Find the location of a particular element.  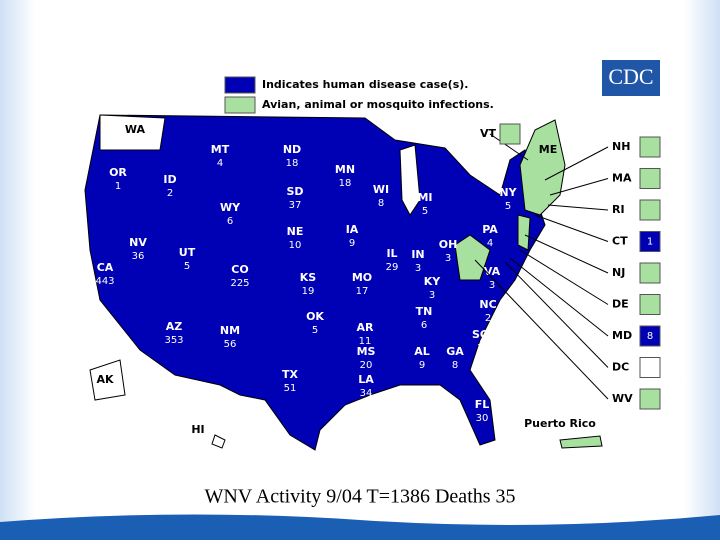

state-abbr: OR is located at coordinates (118, 172).